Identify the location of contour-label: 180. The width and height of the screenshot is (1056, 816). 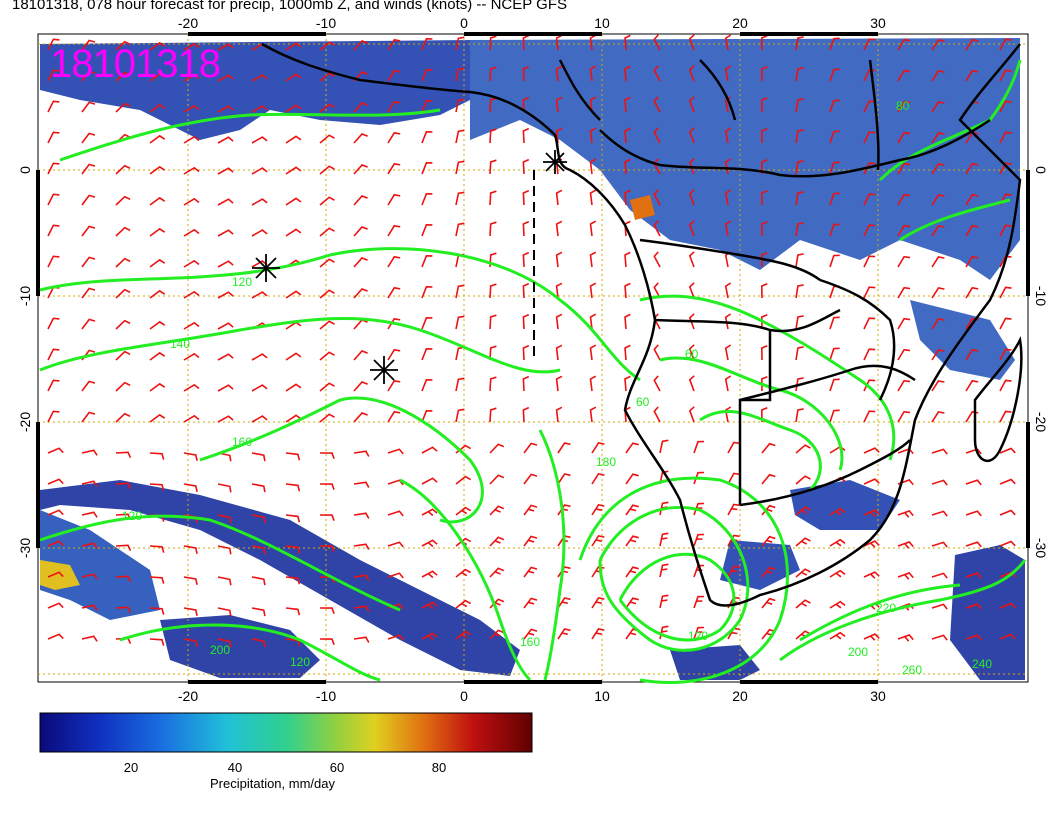
(606, 462).